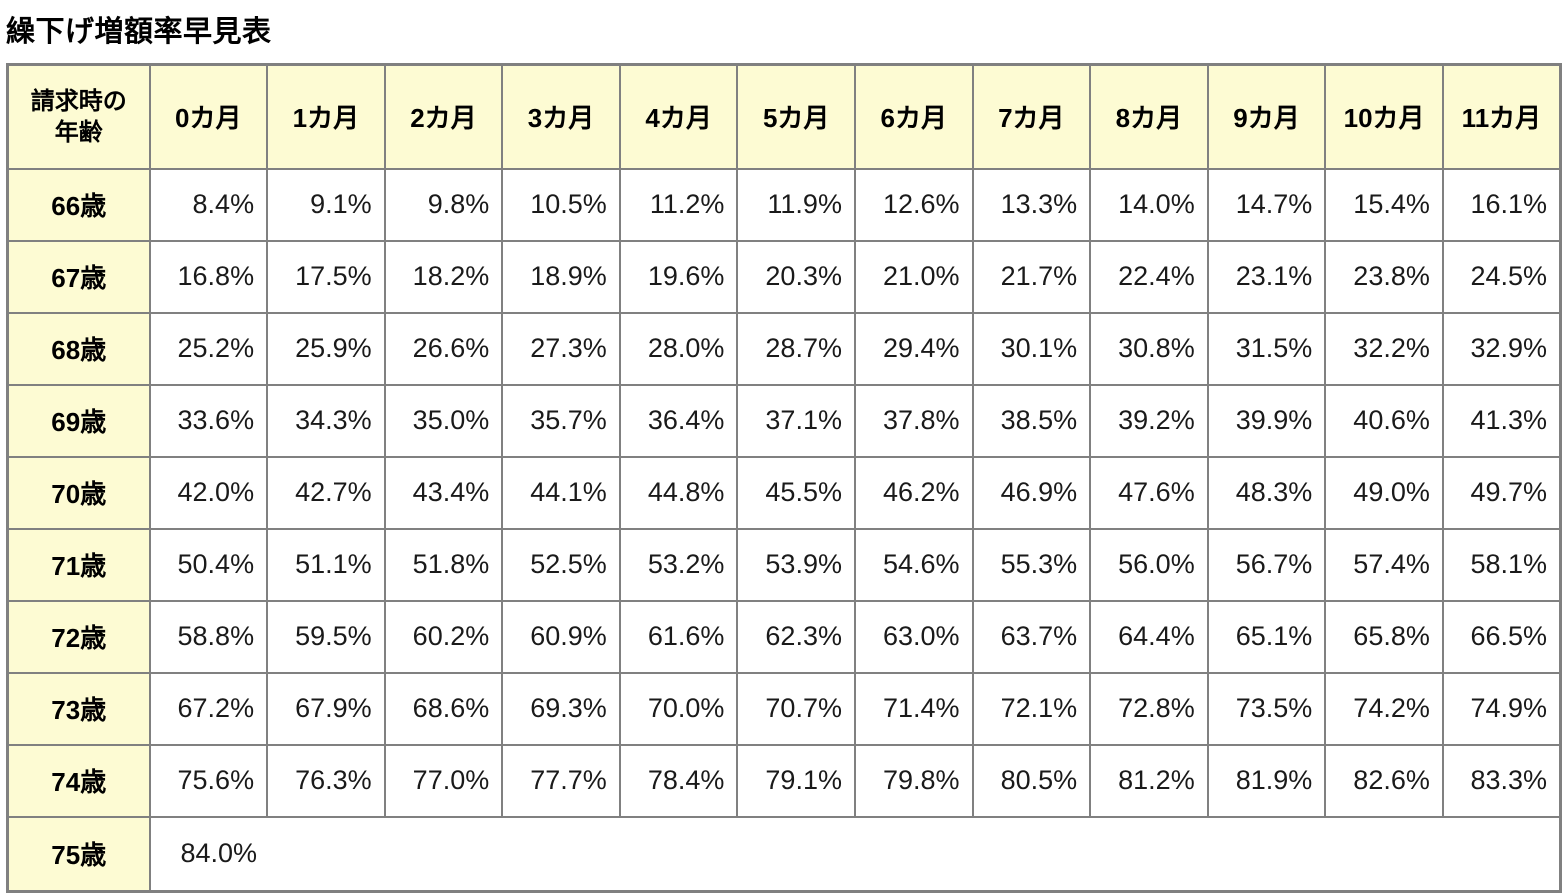 This screenshot has height=893, width=1568. Describe the element at coordinates (913, 204) in the screenshot. I see `rate-cell: 12.6%` at that location.